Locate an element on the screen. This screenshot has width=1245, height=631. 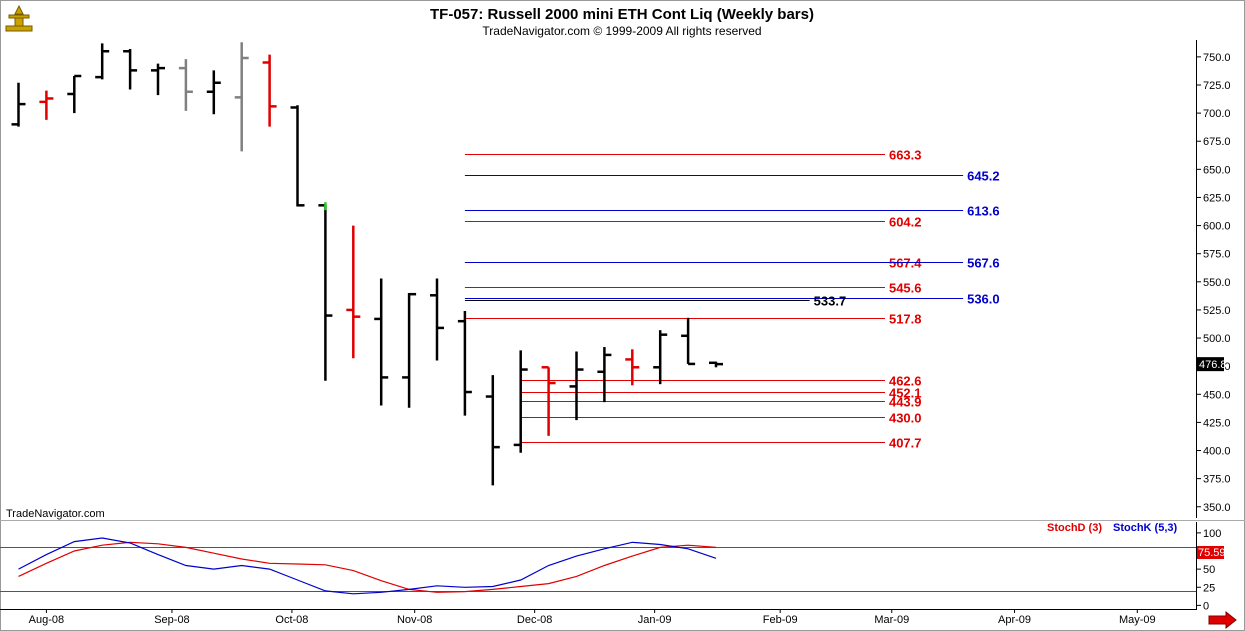
x-tick-label: Nov-08 is located at coordinates (414, 620).